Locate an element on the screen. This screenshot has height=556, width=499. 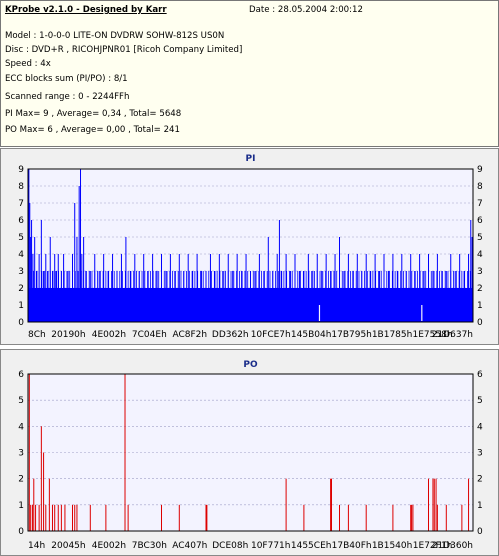
y-tick-label-right: 8 is located at coordinates (480, 187).